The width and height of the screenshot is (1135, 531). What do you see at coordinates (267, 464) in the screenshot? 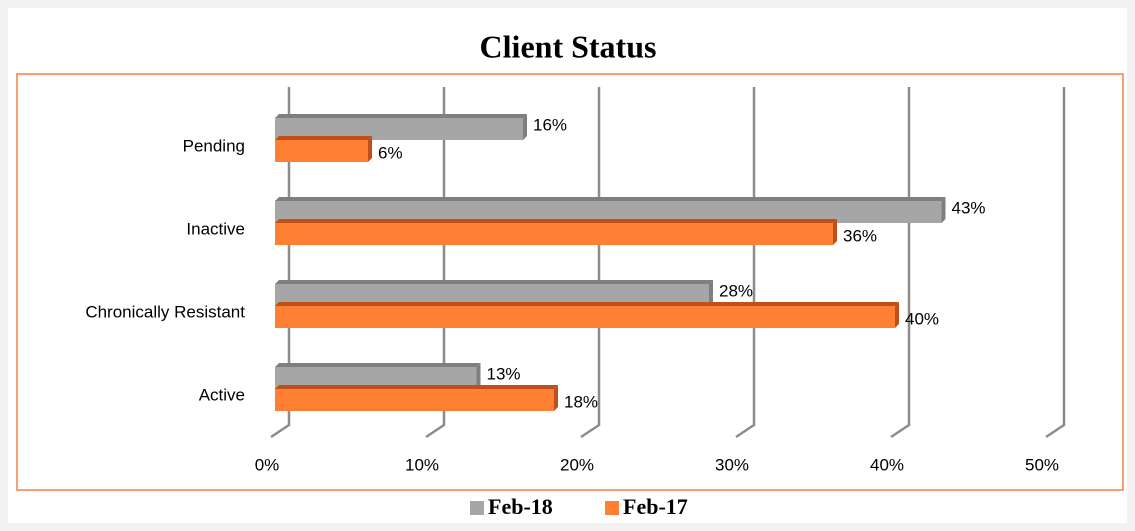
I see `x-tick-label: 0%` at bounding box center [267, 464].